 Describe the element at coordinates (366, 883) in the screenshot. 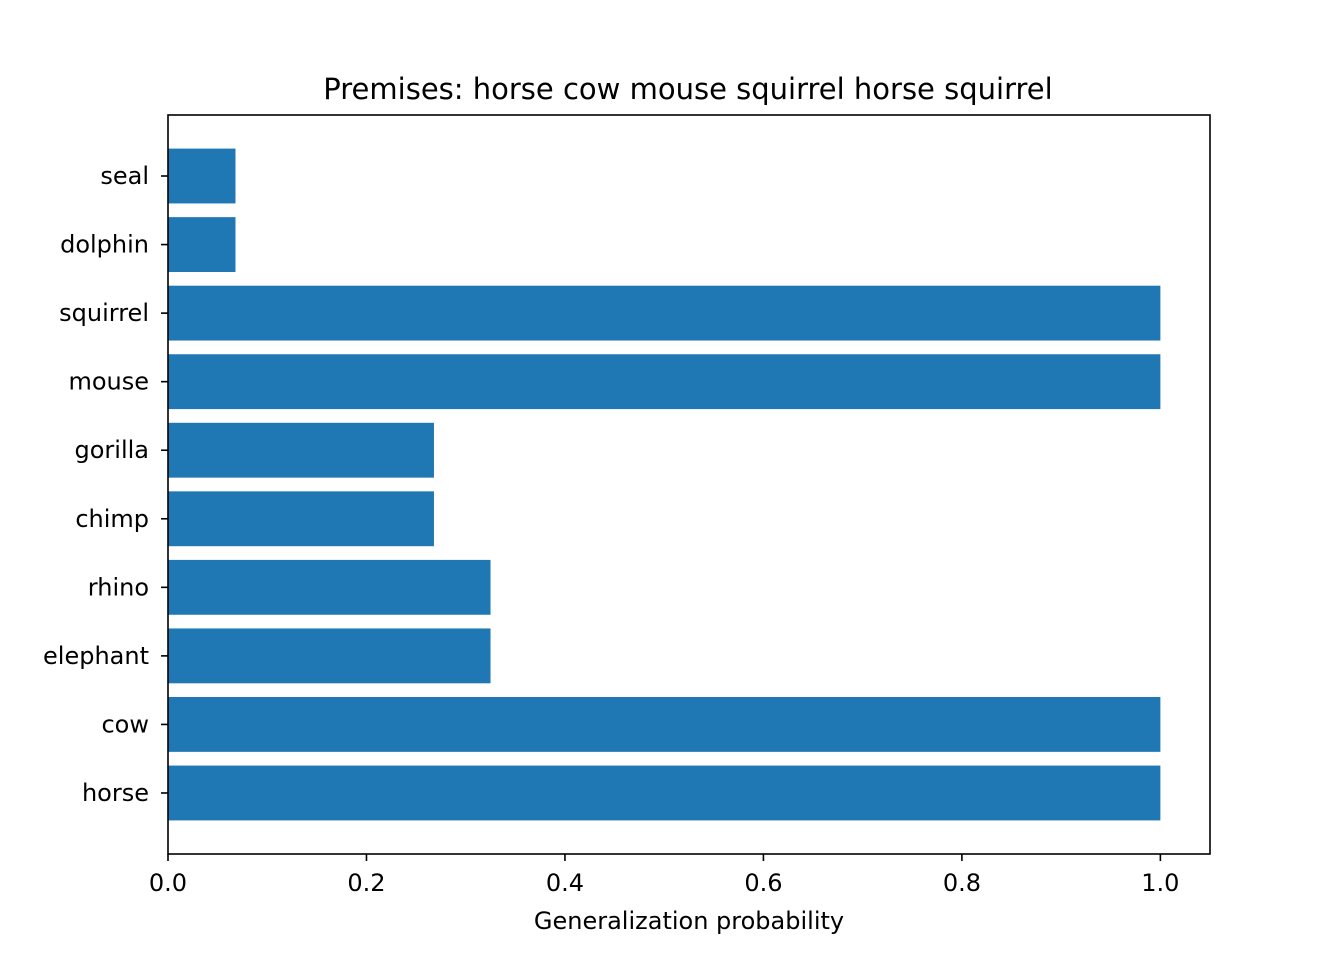

I see `x-tick-label-0.2: 0.2` at that location.